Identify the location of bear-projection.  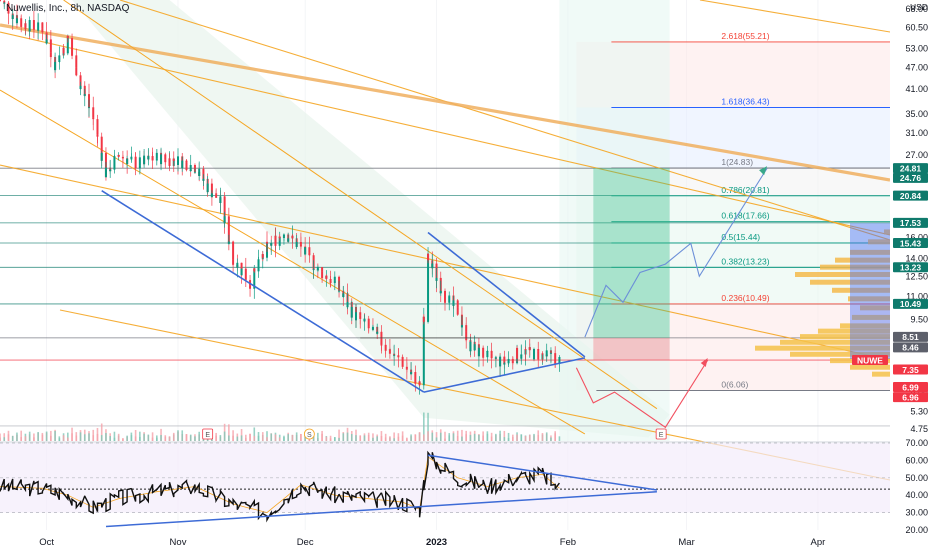
(642, 394).